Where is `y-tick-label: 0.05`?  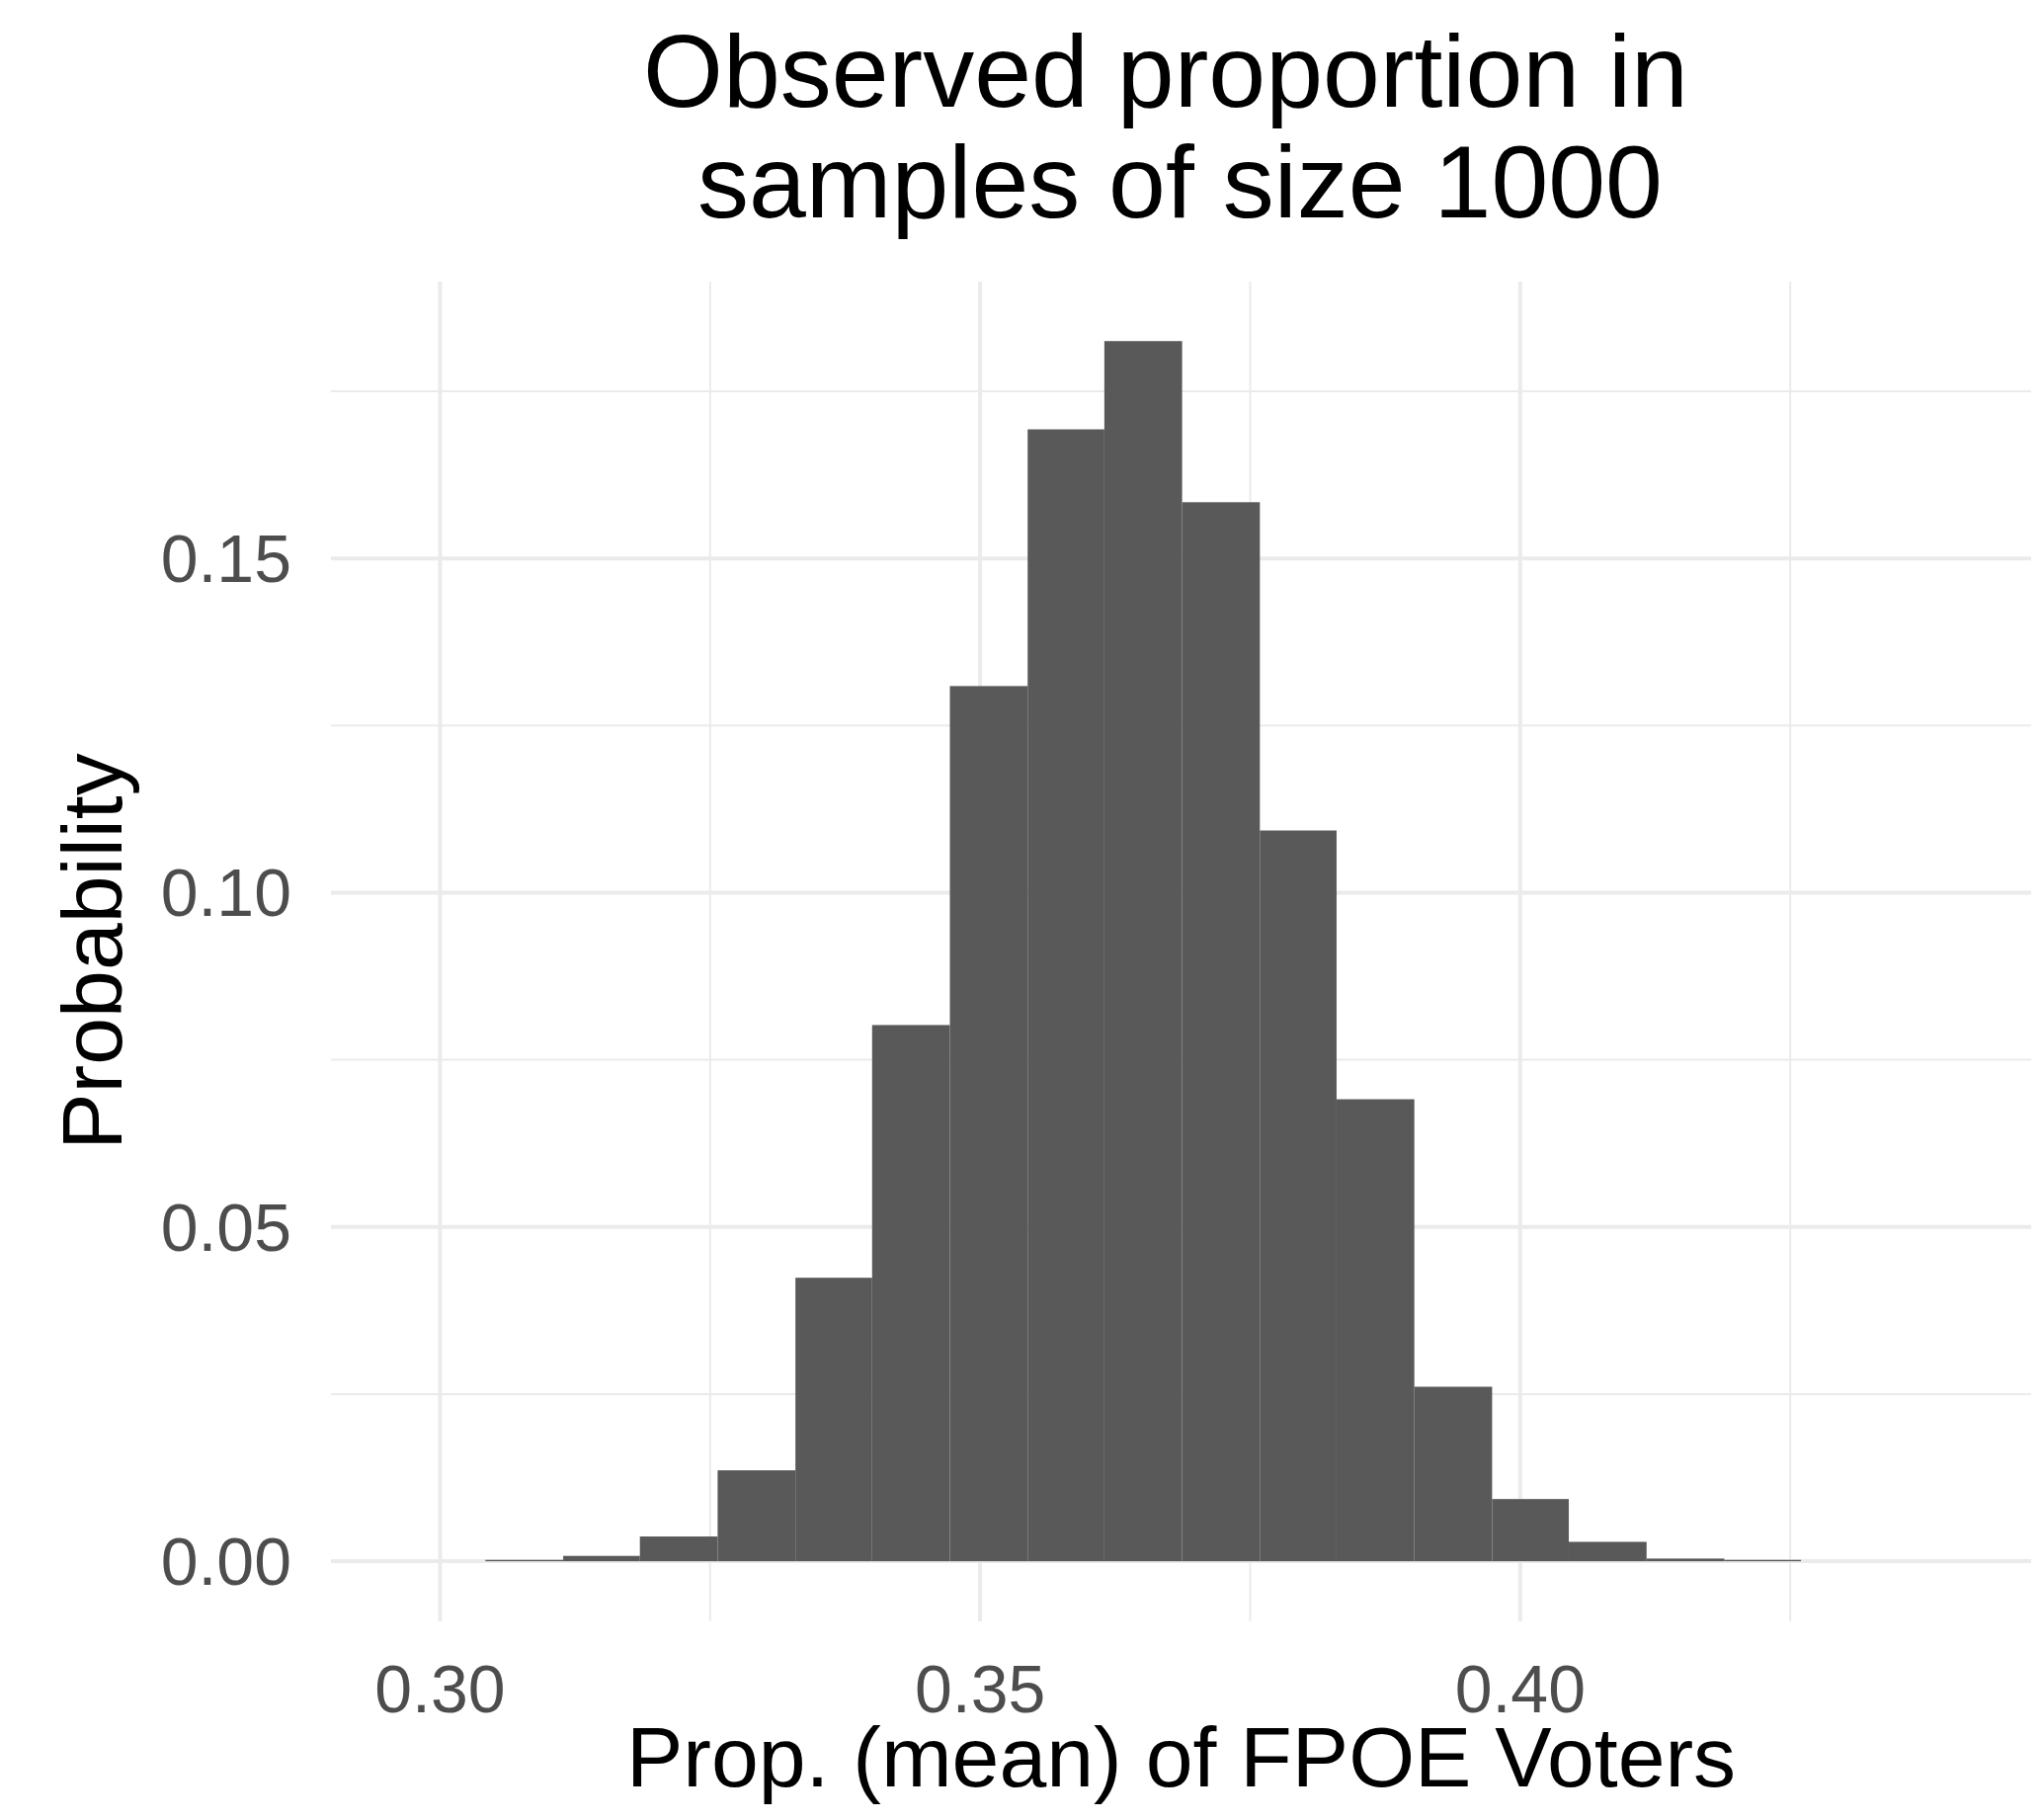
y-tick-label: 0.05 is located at coordinates (225, 1227).